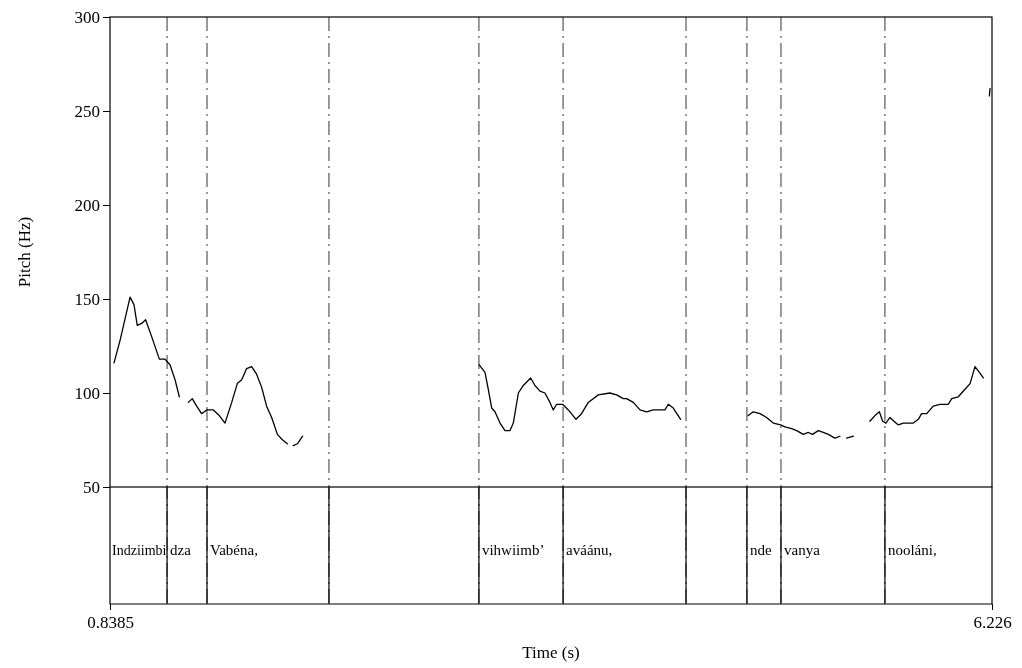  What do you see at coordinates (760, 550) in the screenshot?
I see `ref-line-label: nde` at bounding box center [760, 550].